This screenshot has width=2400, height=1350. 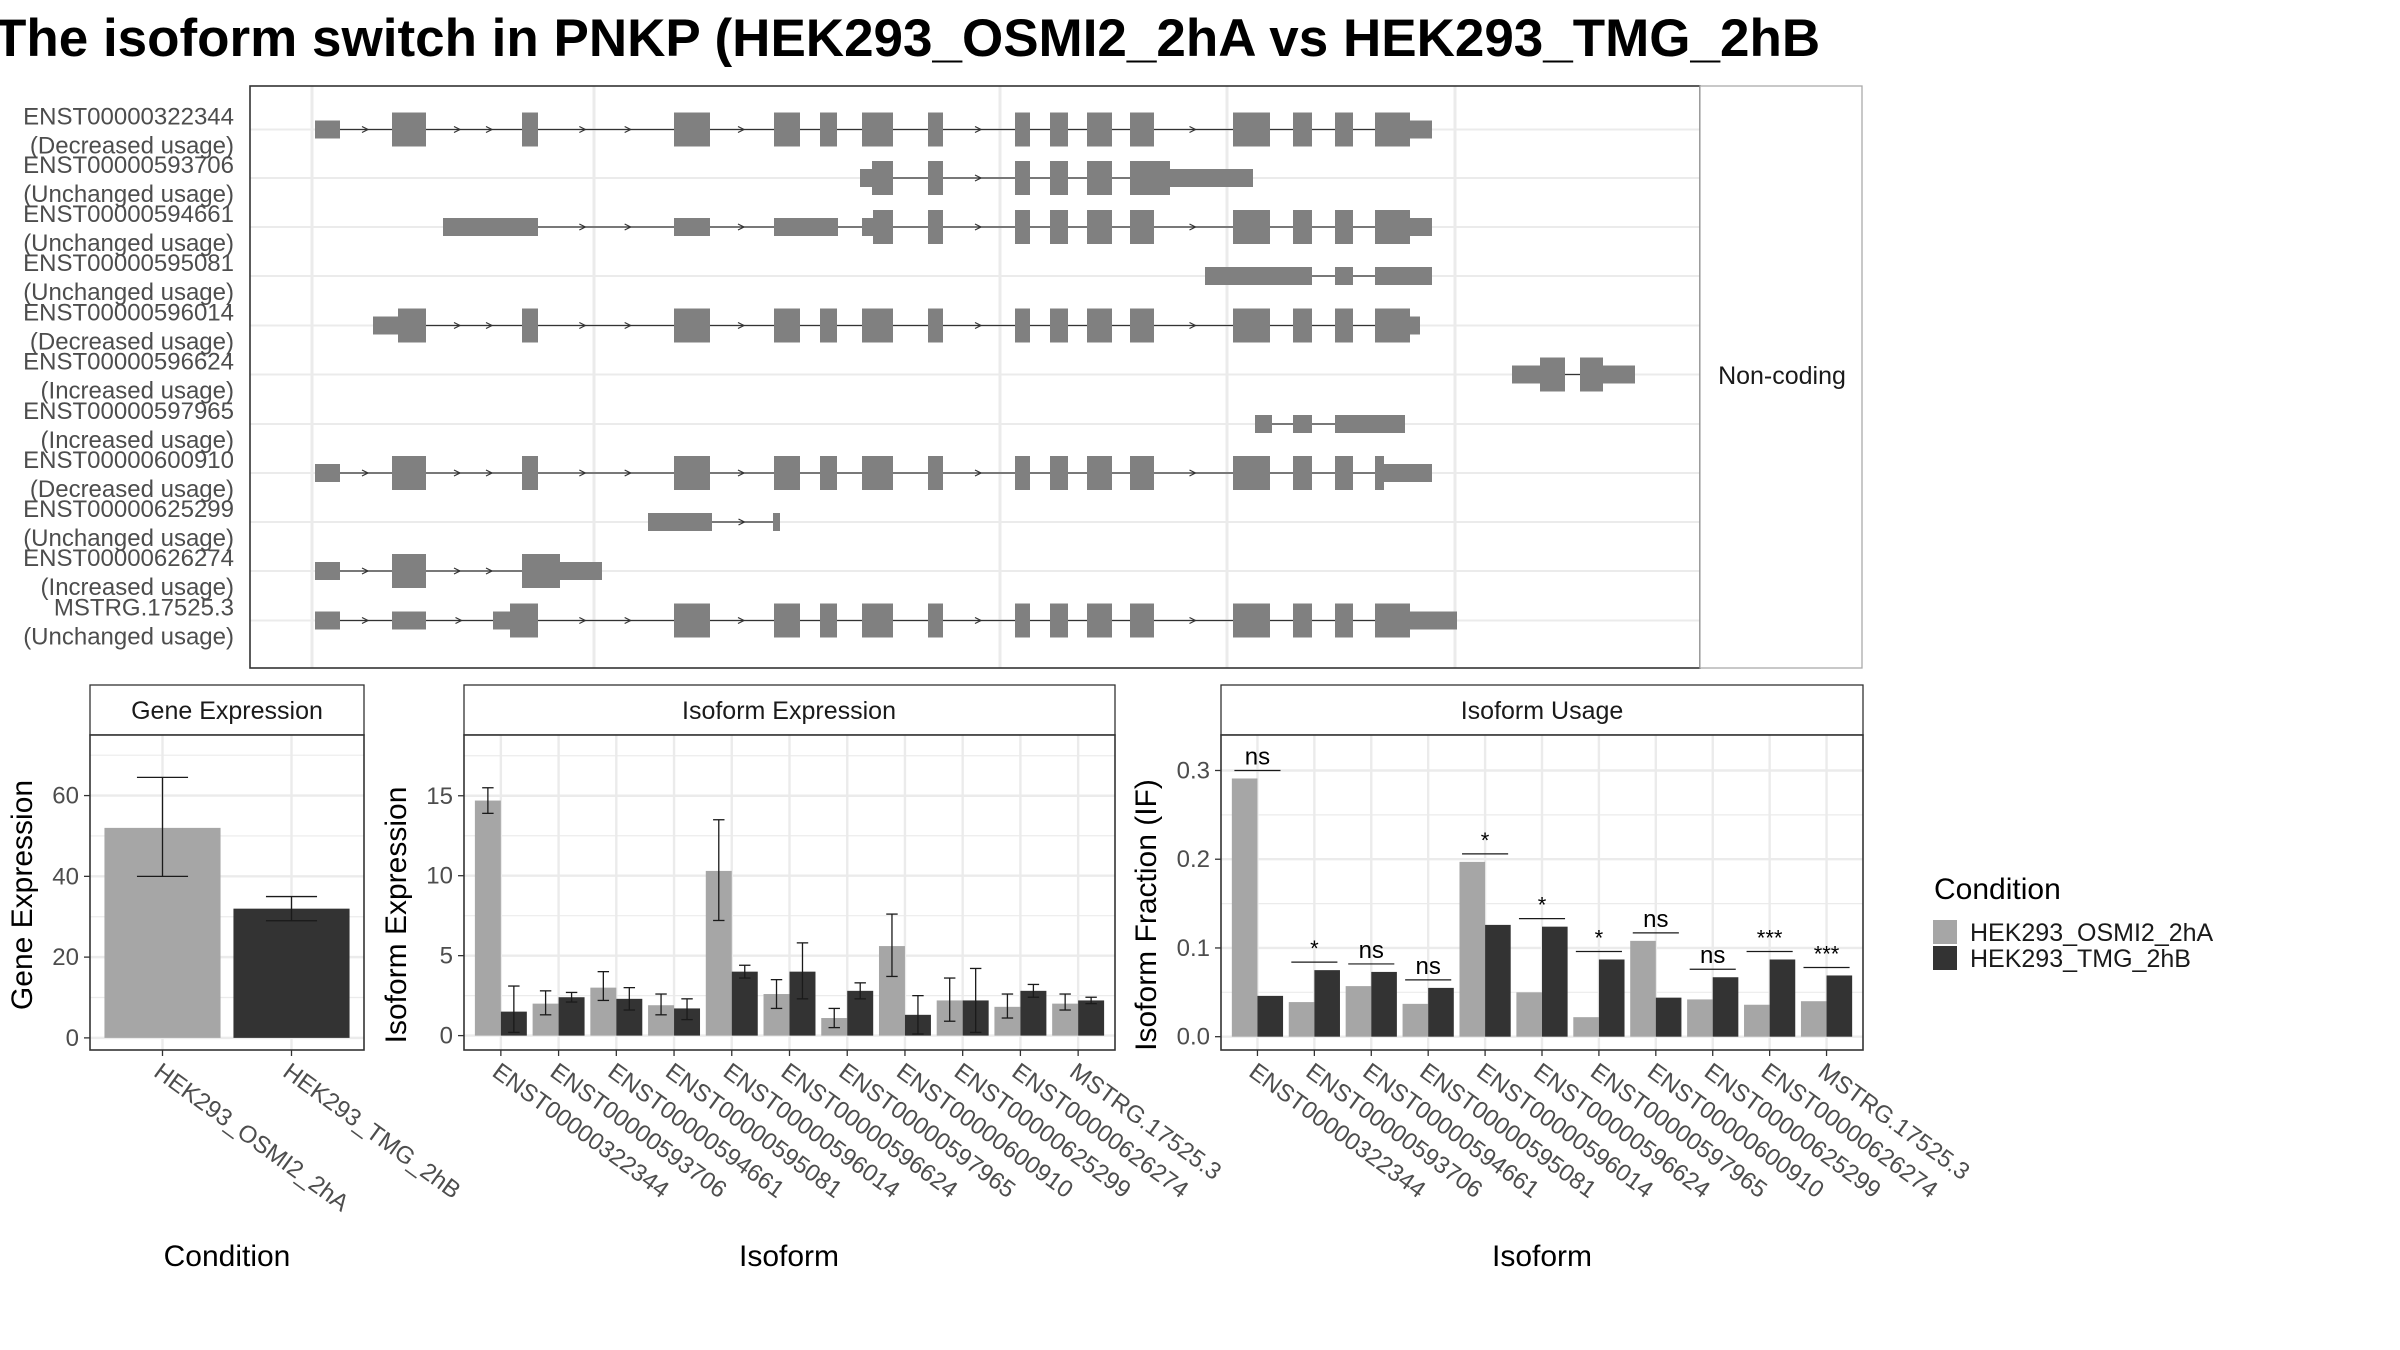 I want to click on y-tick-label: 0.2, so click(x=1193, y=859).